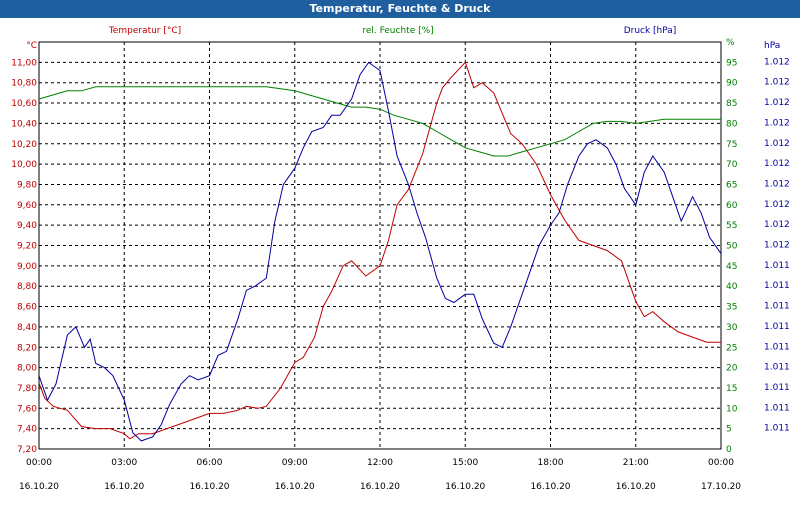 The height and width of the screenshot is (505, 800). What do you see at coordinates (732, 409) in the screenshot?
I see `humidity-tick-label: 10` at bounding box center [732, 409].